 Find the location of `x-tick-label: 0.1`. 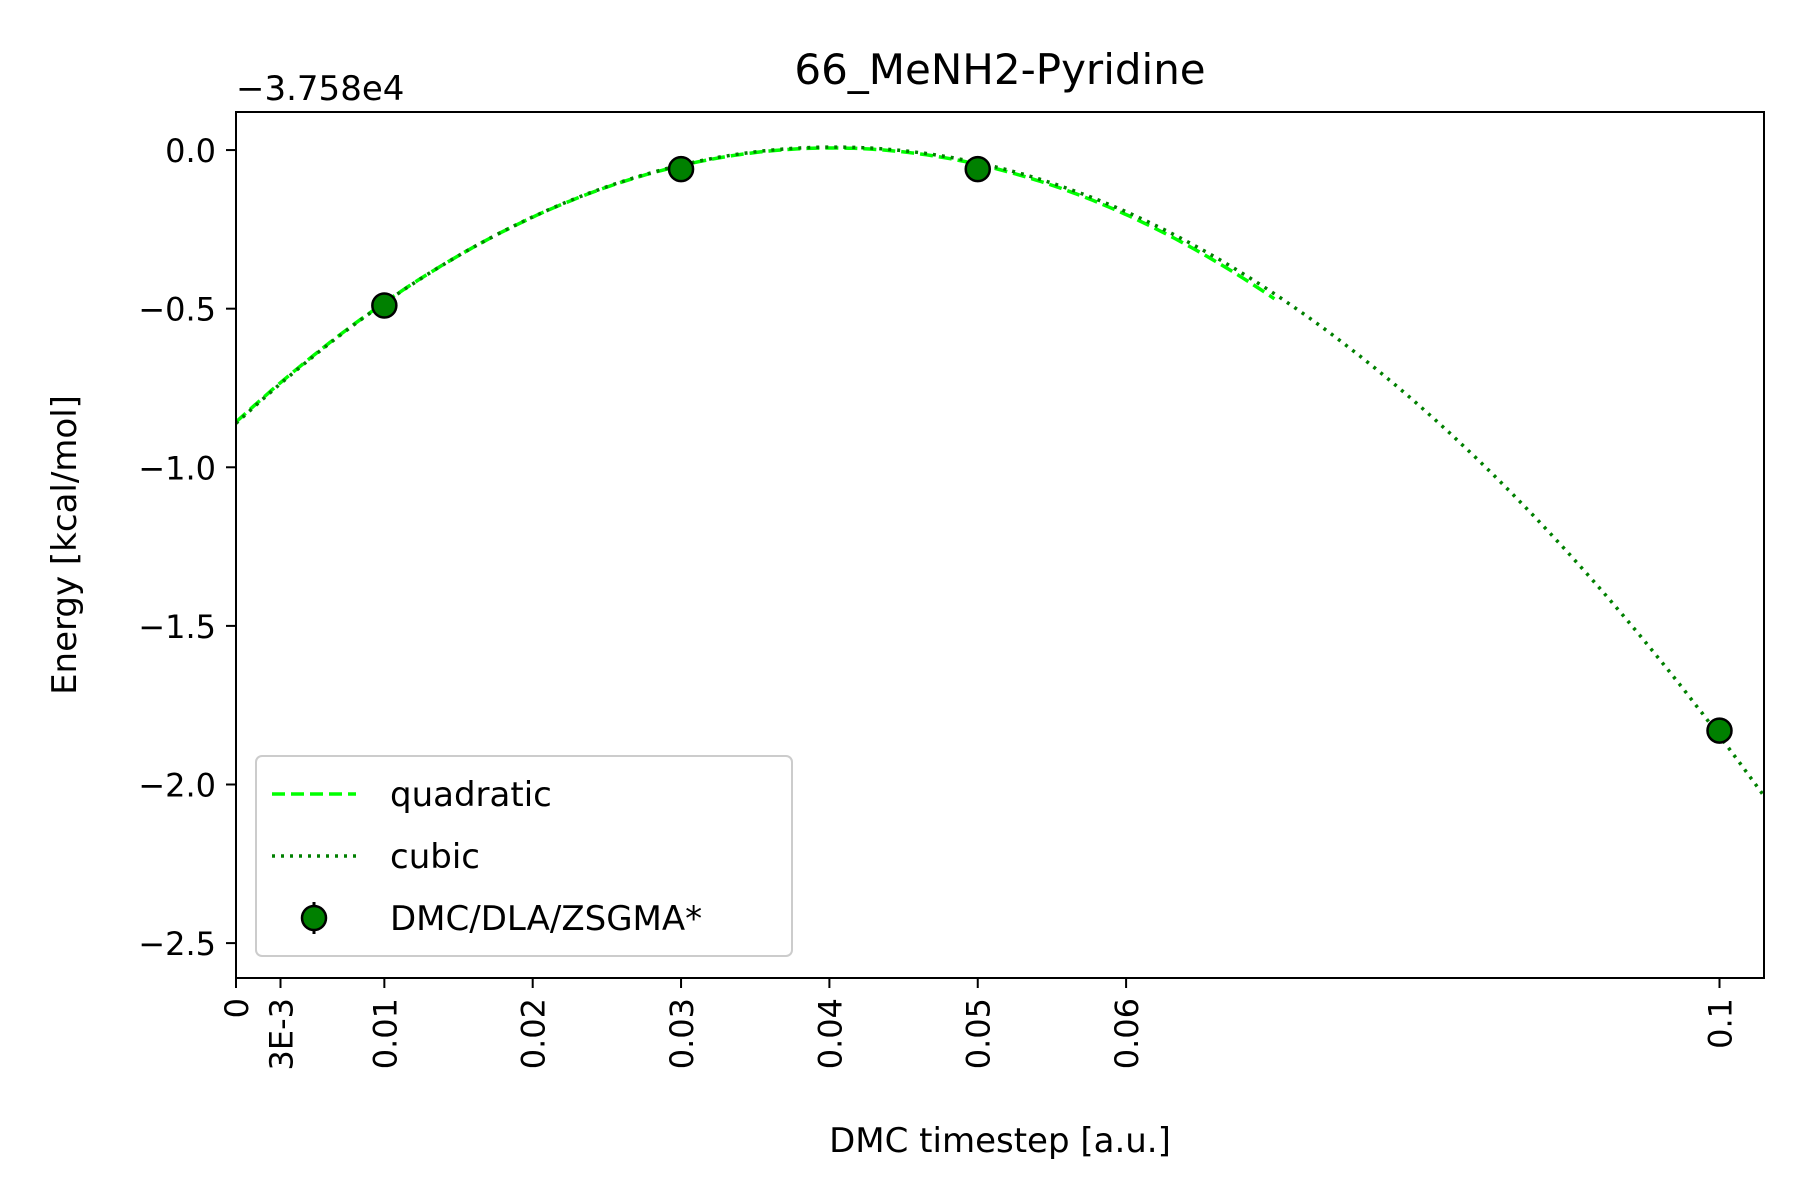

x-tick-label: 0.1 is located at coordinates (1720, 1023).